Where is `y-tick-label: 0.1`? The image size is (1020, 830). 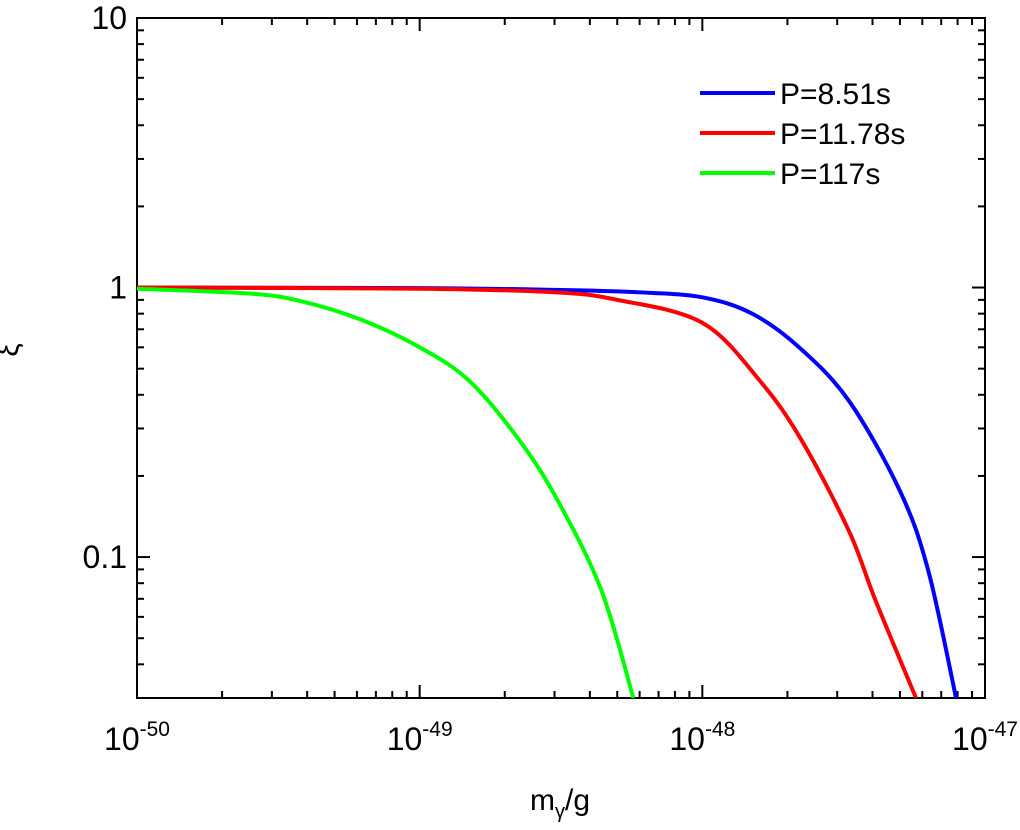 y-tick-label: 0.1 is located at coordinates (105, 557).